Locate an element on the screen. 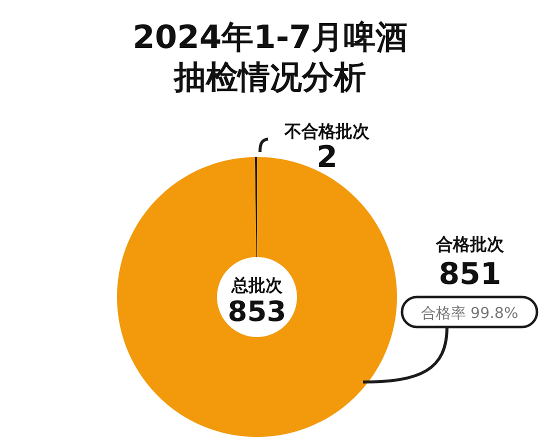 This screenshot has height=442, width=559. slice-label: 合格批次 is located at coordinates (470, 245).